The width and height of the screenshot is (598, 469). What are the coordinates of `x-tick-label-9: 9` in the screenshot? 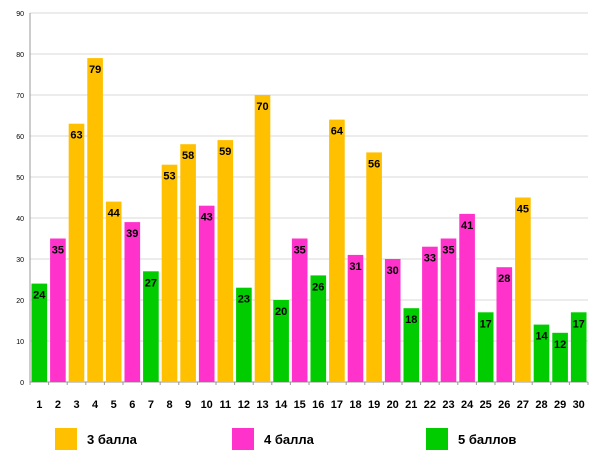 It's located at (188, 405).